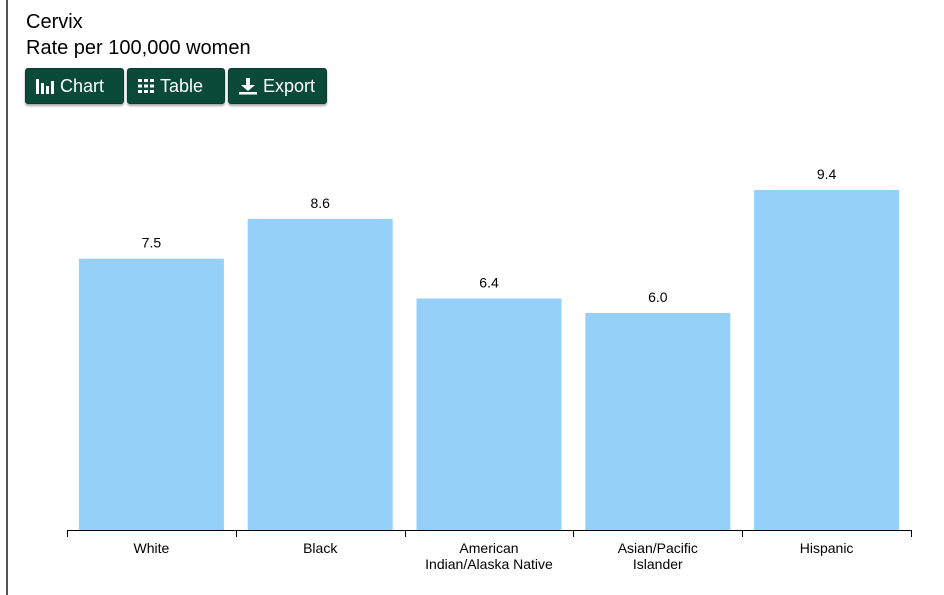 This screenshot has width=944, height=595. What do you see at coordinates (248, 86) in the screenshot?
I see `download-icon` at bounding box center [248, 86].